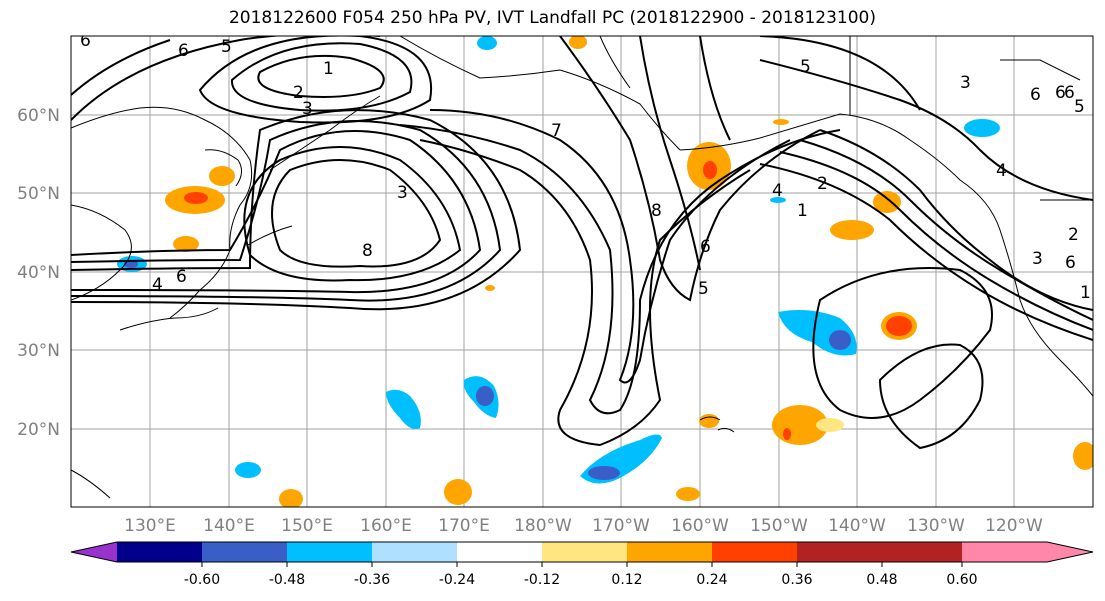 This screenshot has width=1105, height=601. What do you see at coordinates (700, 526) in the screenshot?
I see `lon-label: 160°W` at bounding box center [700, 526].